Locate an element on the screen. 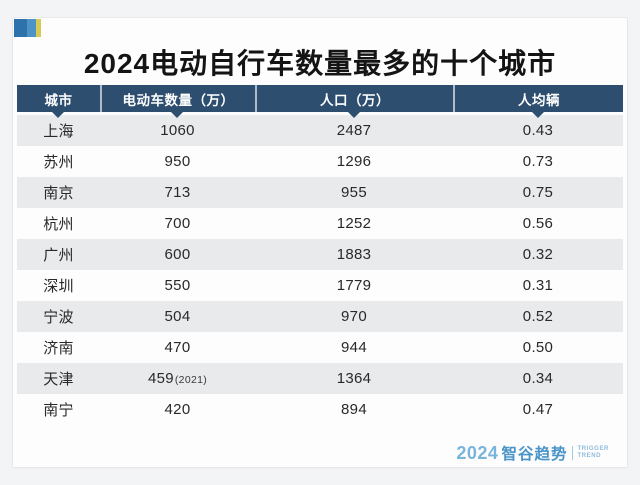 This screenshot has height=485, width=640. logo-brand-text: 智谷趋势 is located at coordinates (534, 454).